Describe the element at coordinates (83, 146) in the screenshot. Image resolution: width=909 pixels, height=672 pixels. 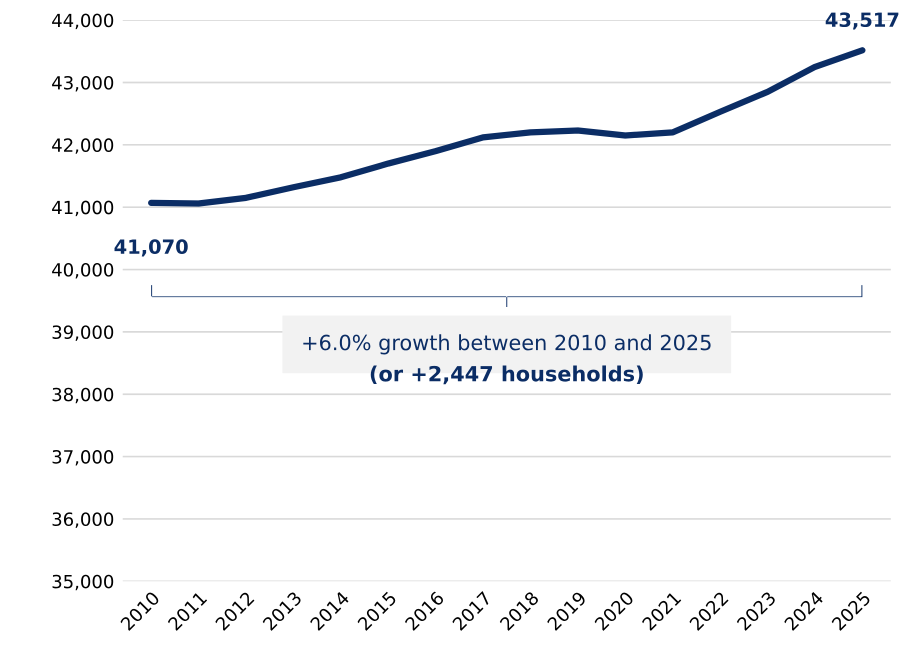
I see `y-tick-label: 42,000` at that location.